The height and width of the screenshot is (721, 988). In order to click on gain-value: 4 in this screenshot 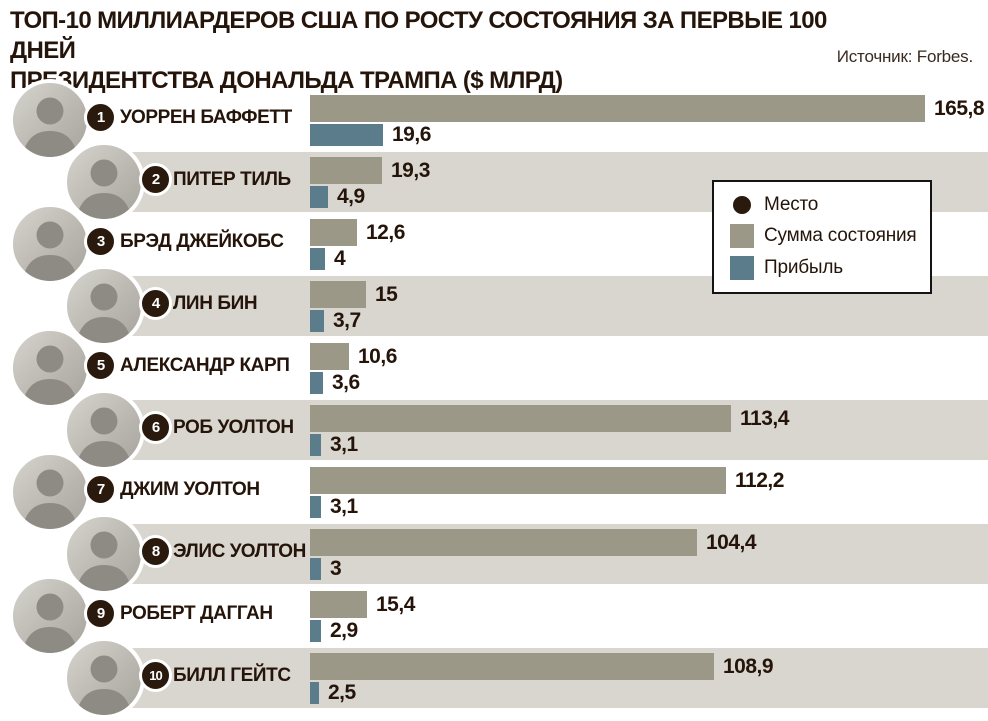, I will do `click(340, 258)`.